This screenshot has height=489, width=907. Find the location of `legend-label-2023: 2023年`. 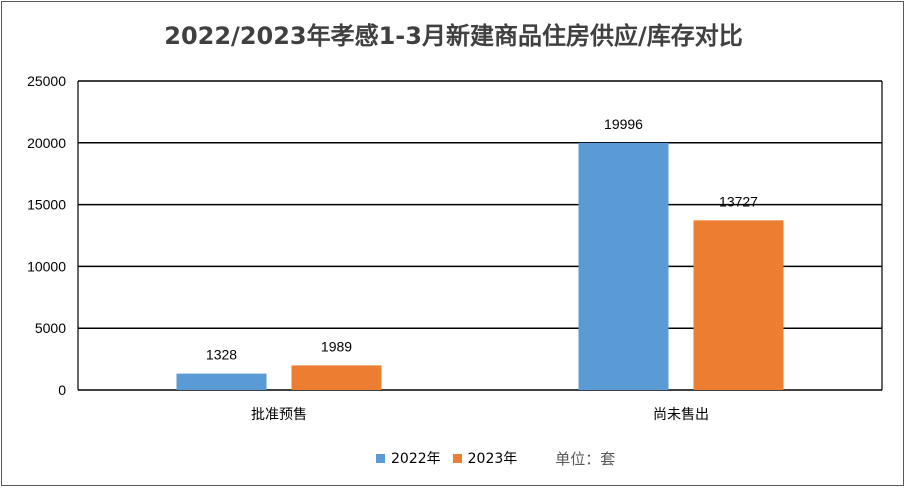

legend-label-2023: 2023年 is located at coordinates (492, 459).